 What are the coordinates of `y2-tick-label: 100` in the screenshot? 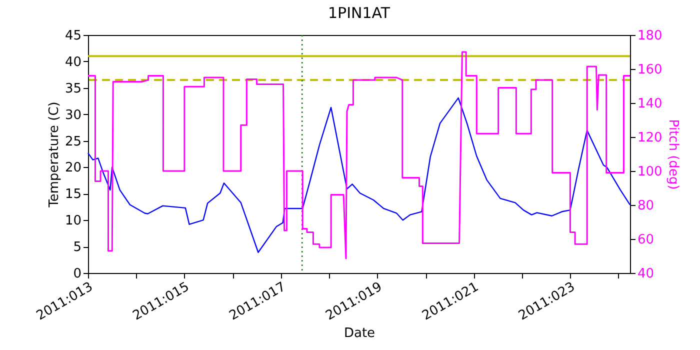 It's located at (650, 172).